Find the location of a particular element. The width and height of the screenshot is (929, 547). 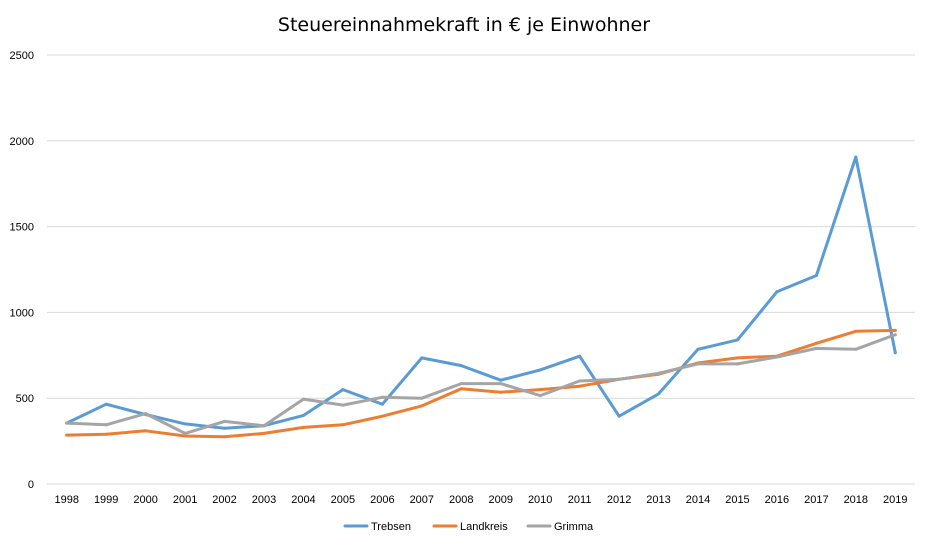

x-tick-label: 2015 is located at coordinates (737, 500).